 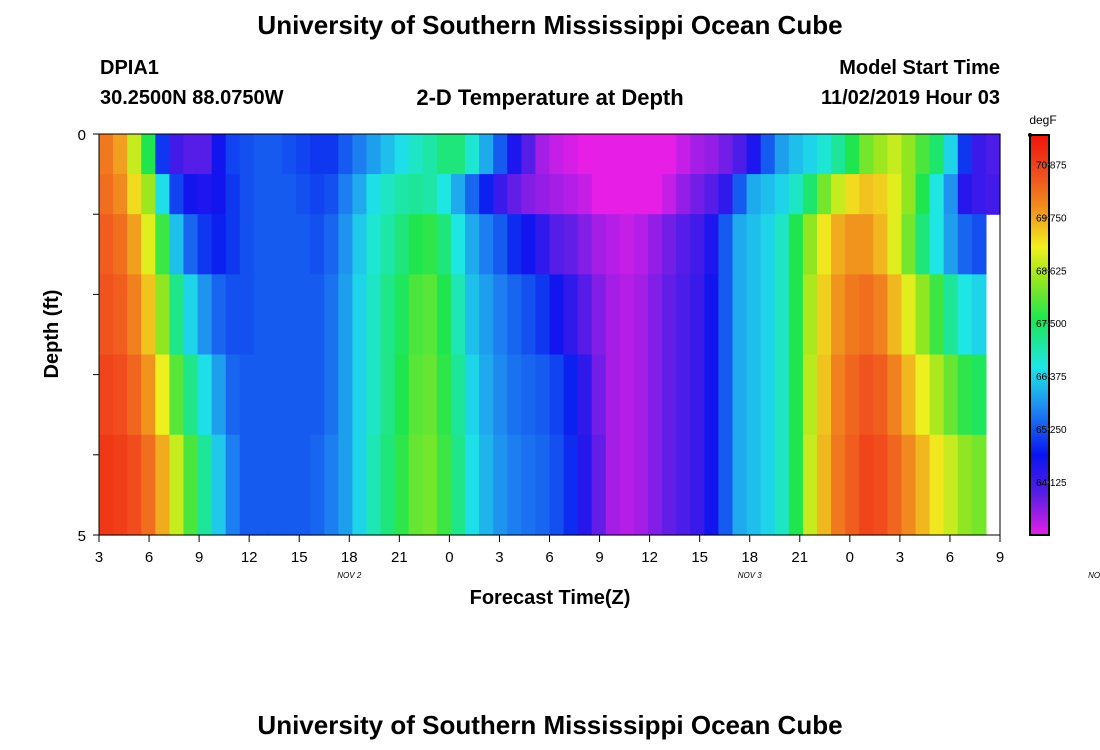 What do you see at coordinates (1042, 120) in the screenshot?
I see `colorbar-unit: degF` at bounding box center [1042, 120].